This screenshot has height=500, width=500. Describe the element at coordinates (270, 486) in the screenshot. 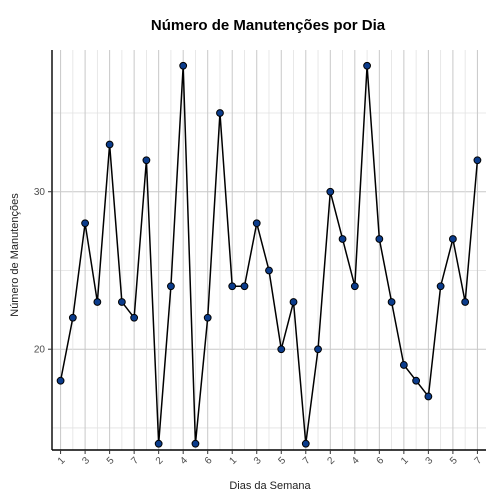

I see `x-axis-label: Dias da Semana` at that location.